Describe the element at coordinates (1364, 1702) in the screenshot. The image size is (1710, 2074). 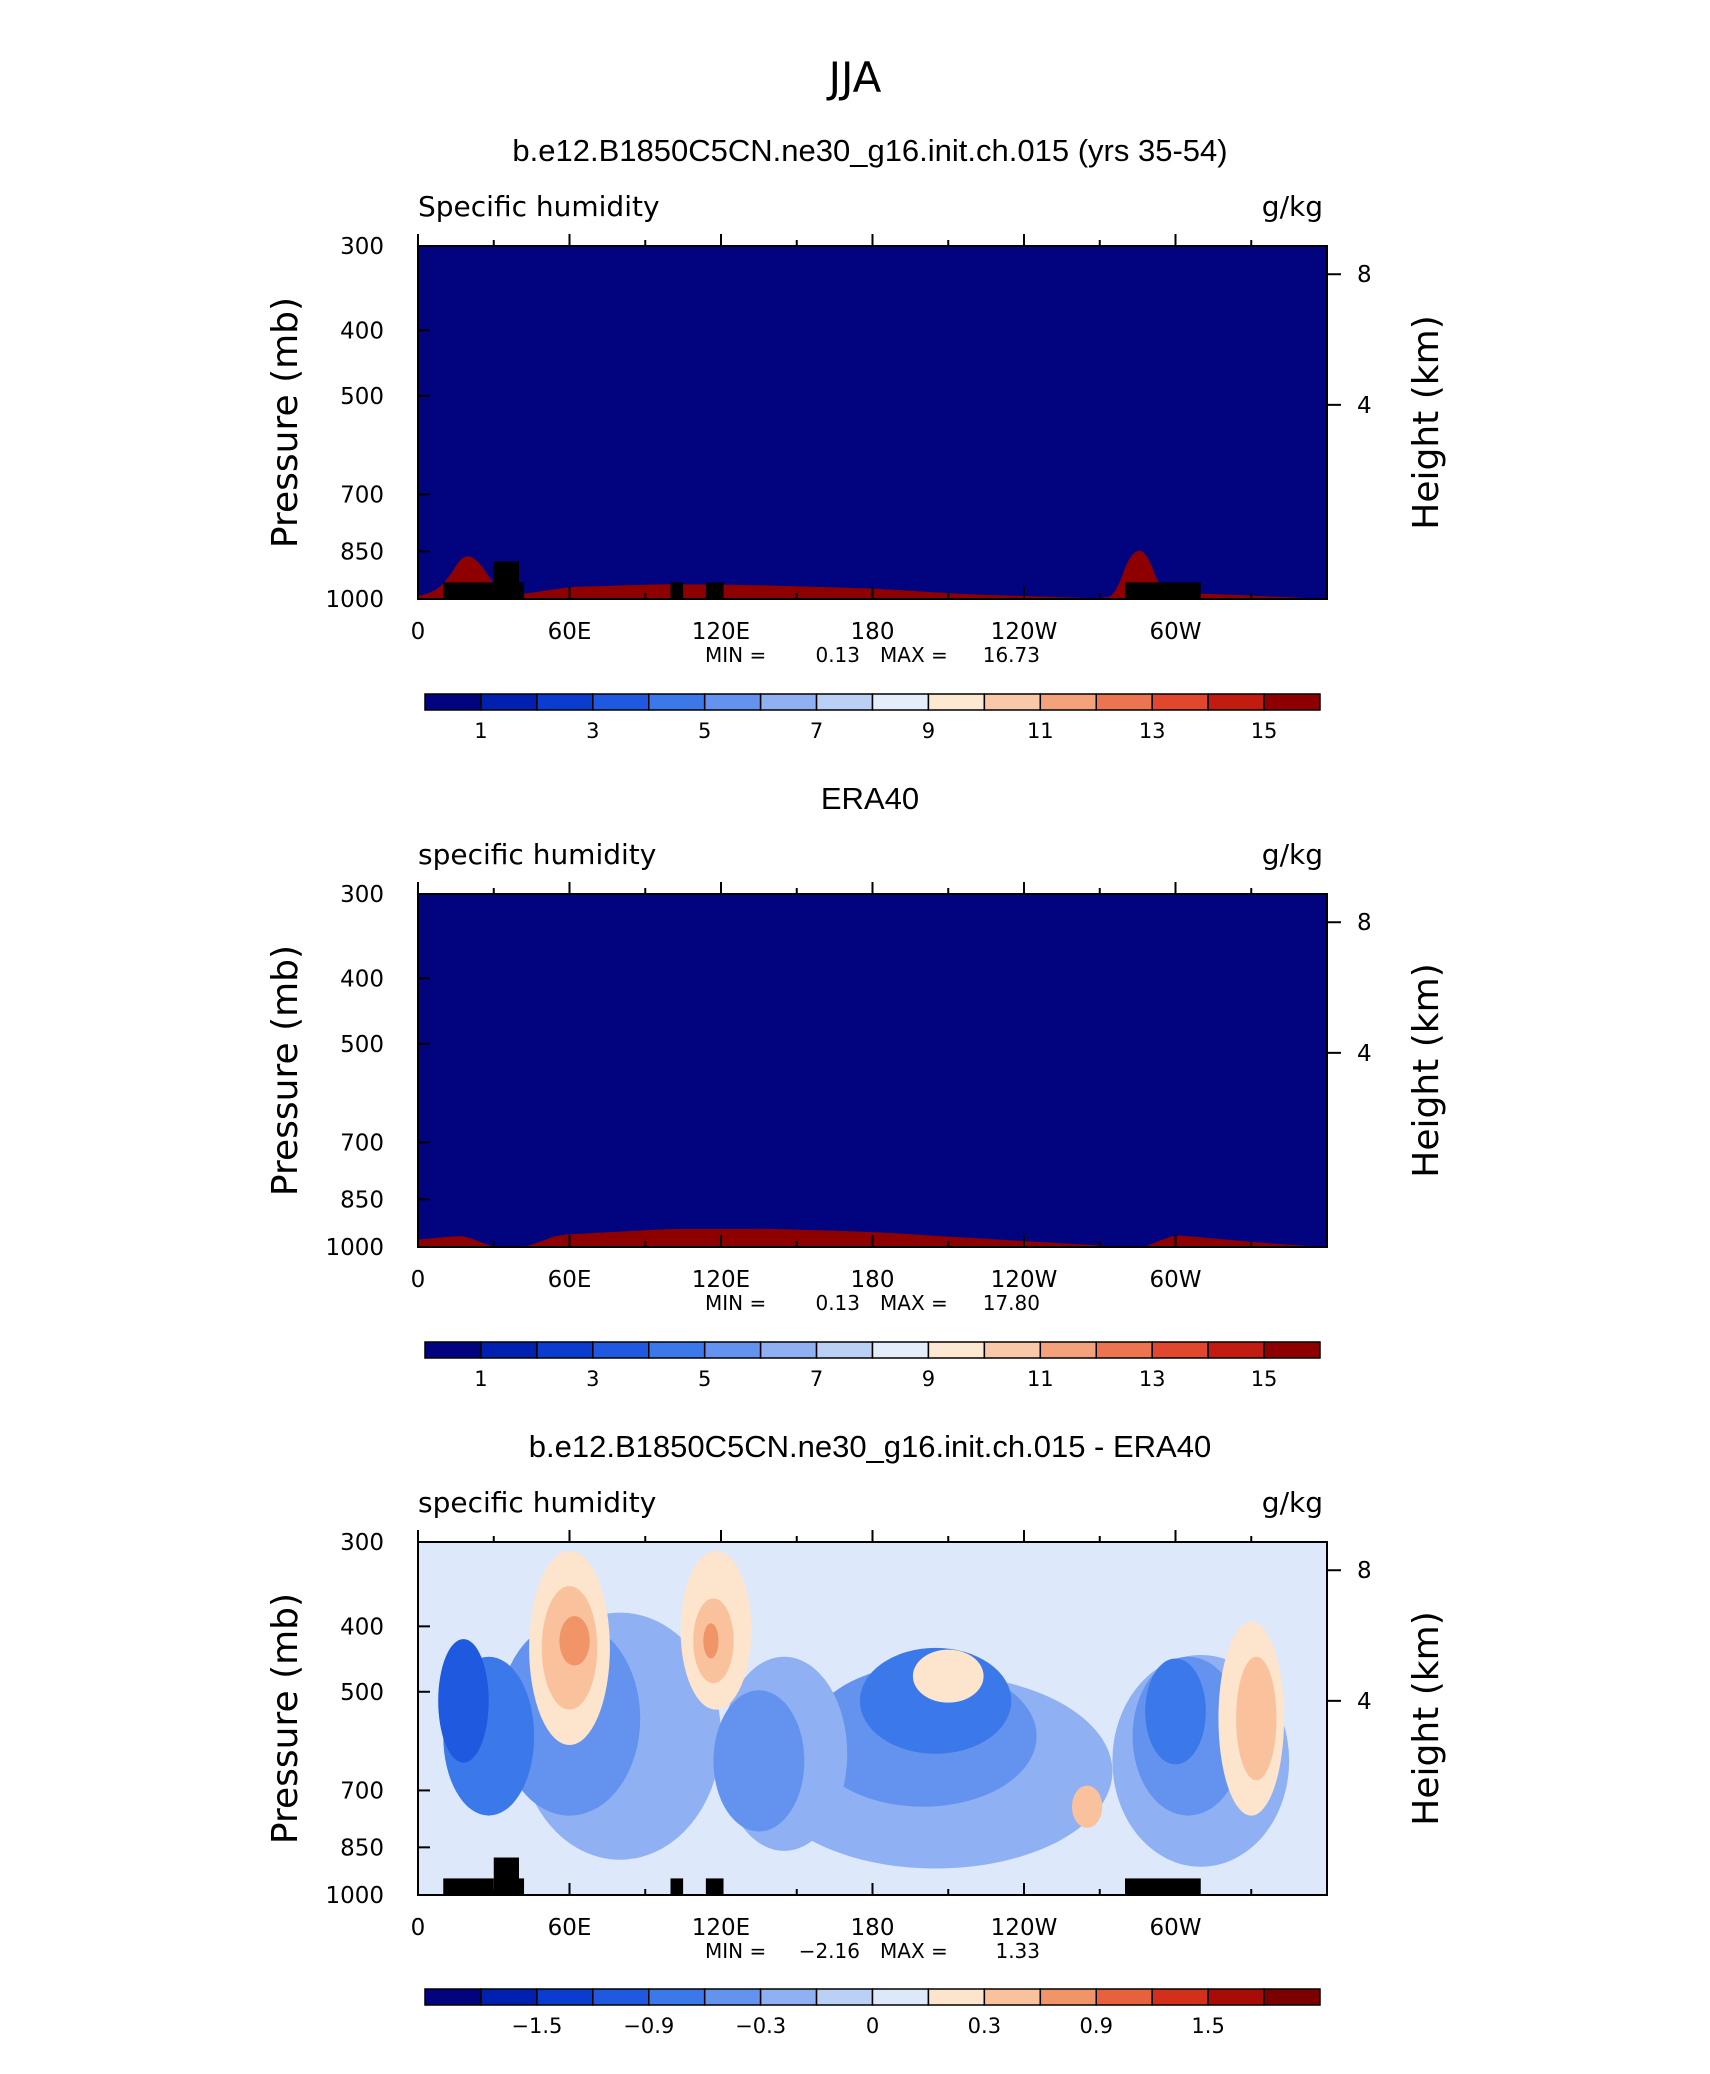
I see `y2-tick-label: 4` at that location.